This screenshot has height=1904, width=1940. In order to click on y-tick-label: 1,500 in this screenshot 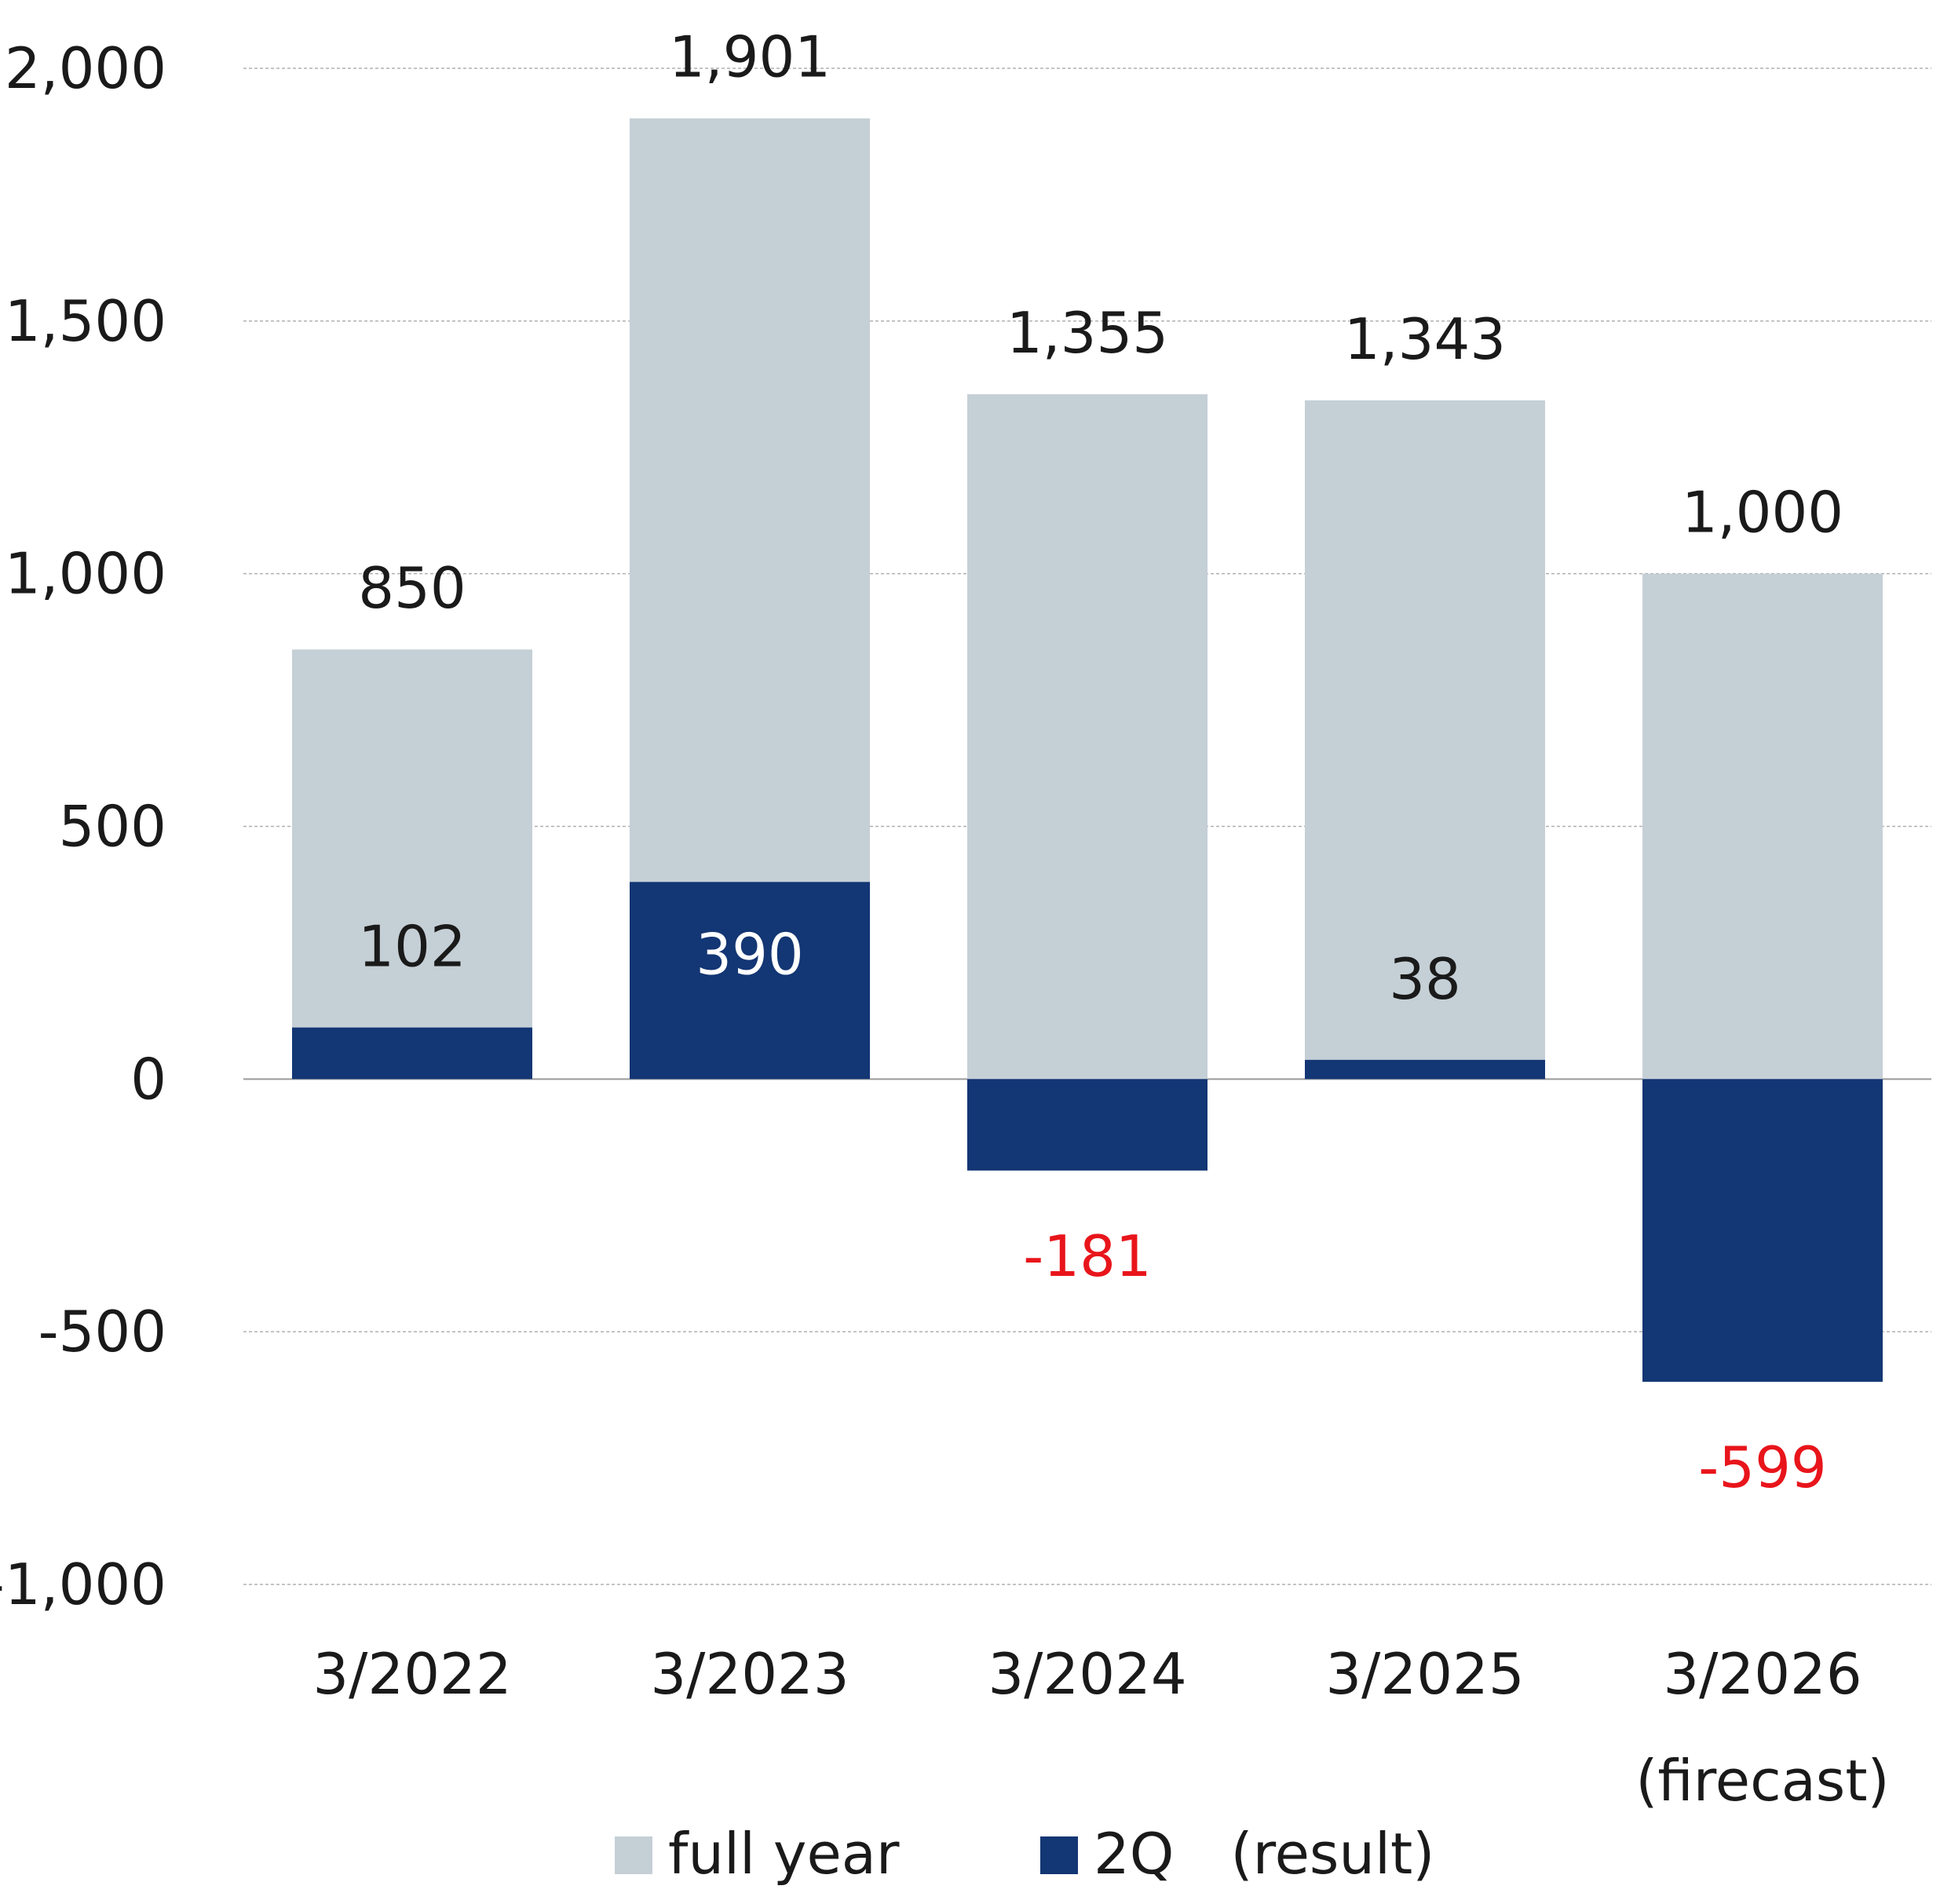, I will do `click(85, 321)`.